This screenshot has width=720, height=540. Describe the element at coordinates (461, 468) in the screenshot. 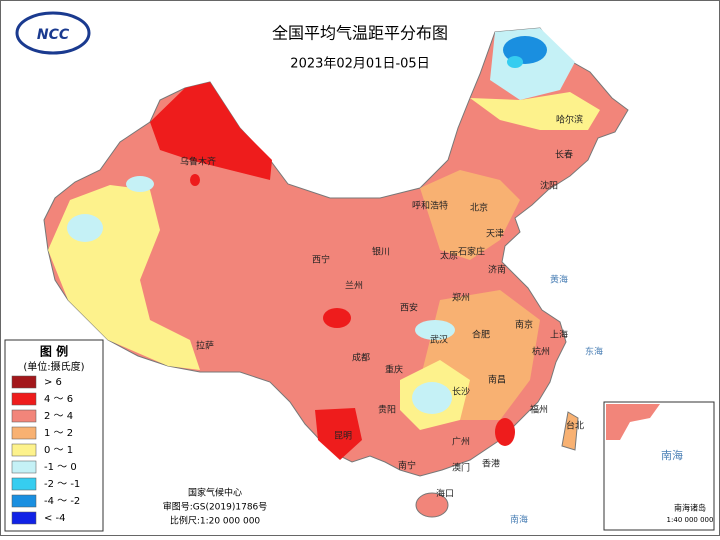

I see `city: 澳门` at that location.